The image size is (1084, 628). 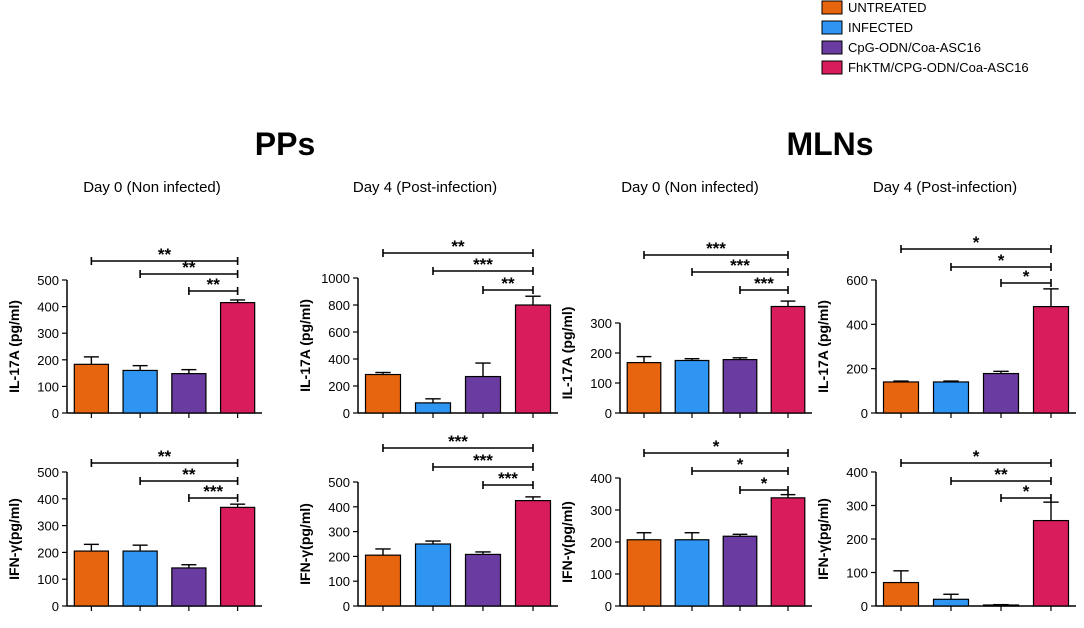 I want to click on chart-panel: 0 200 400 600 IL-17A (pg/ml) * * *, so click(x=945, y=327).